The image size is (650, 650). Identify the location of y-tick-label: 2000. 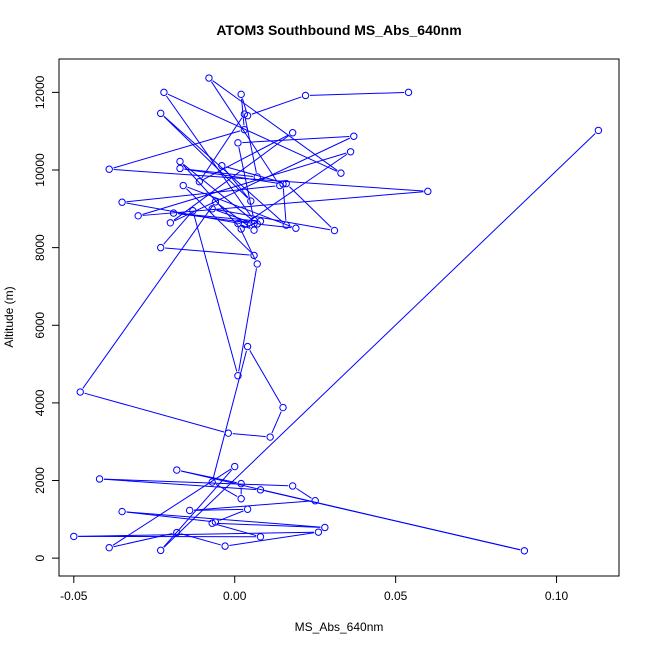
(40, 480).